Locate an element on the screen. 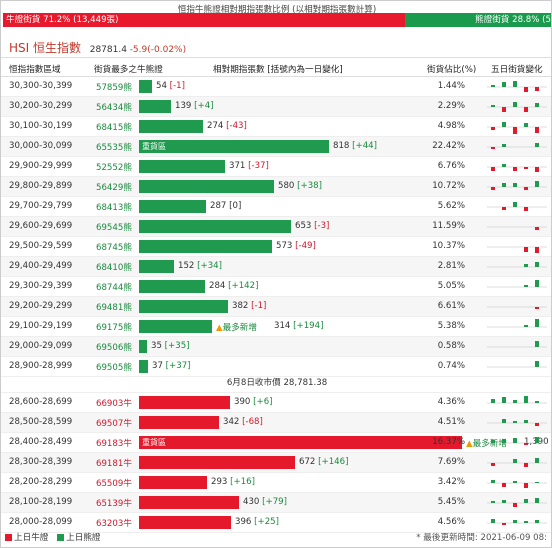 The width and height of the screenshot is (552, 548). qty-number: 390 is located at coordinates (244, 402).